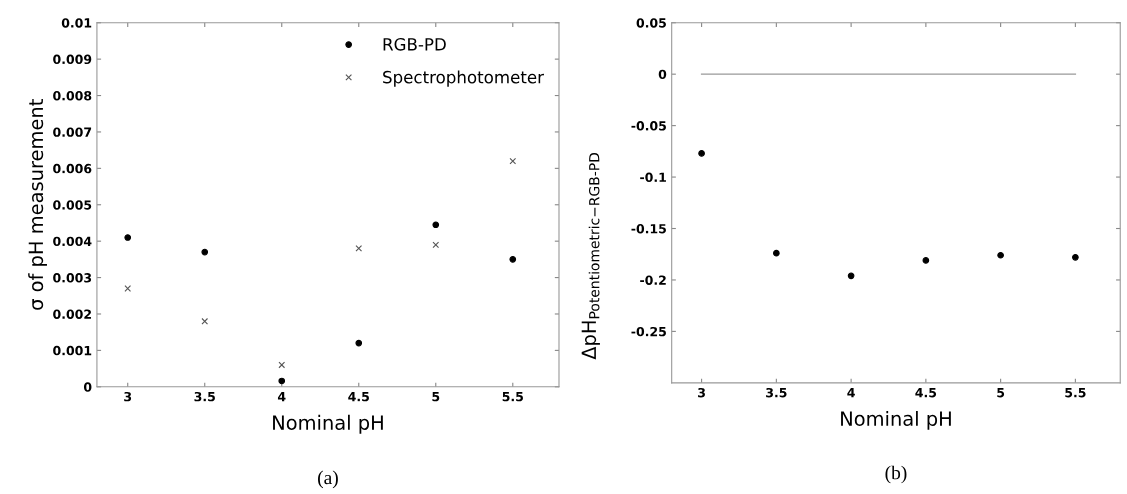 This screenshot has width=1127, height=494. Describe the element at coordinates (648, 228) in the screenshot. I see `y-tick-label: -0.15` at that location.